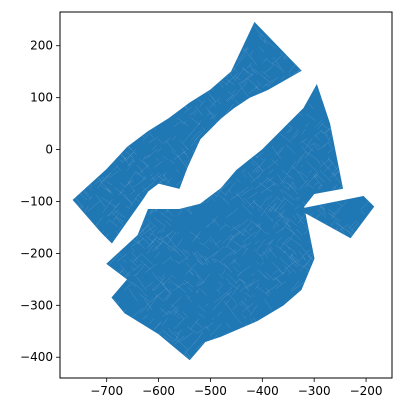  Describe the element at coordinates (236, 388) in the screenshot. I see `x-axis: −700 −600 −500 −400 −300 −200` at that location.